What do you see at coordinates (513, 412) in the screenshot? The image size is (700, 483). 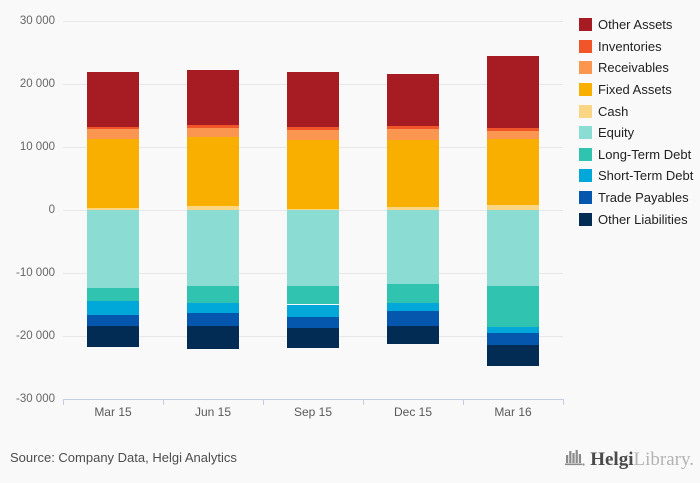 I see `x-axis-label-mar-16: Mar 16` at bounding box center [513, 412].